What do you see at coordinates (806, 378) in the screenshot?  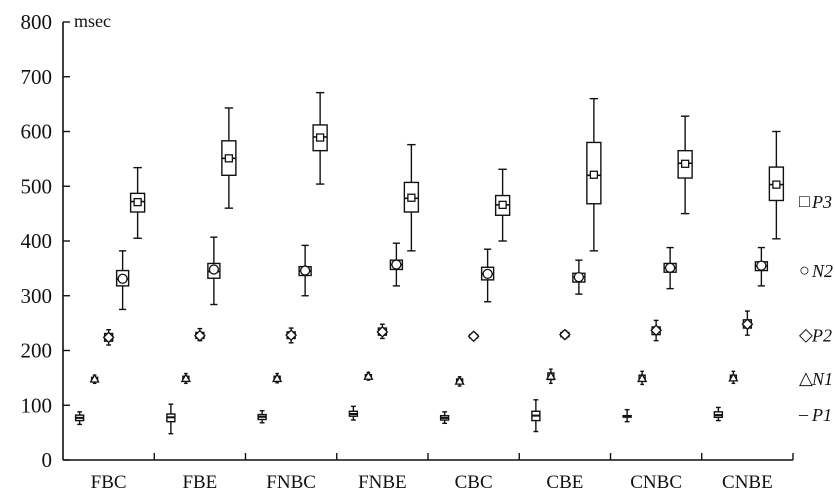 I see `legend-symbol: △` at bounding box center [806, 378].